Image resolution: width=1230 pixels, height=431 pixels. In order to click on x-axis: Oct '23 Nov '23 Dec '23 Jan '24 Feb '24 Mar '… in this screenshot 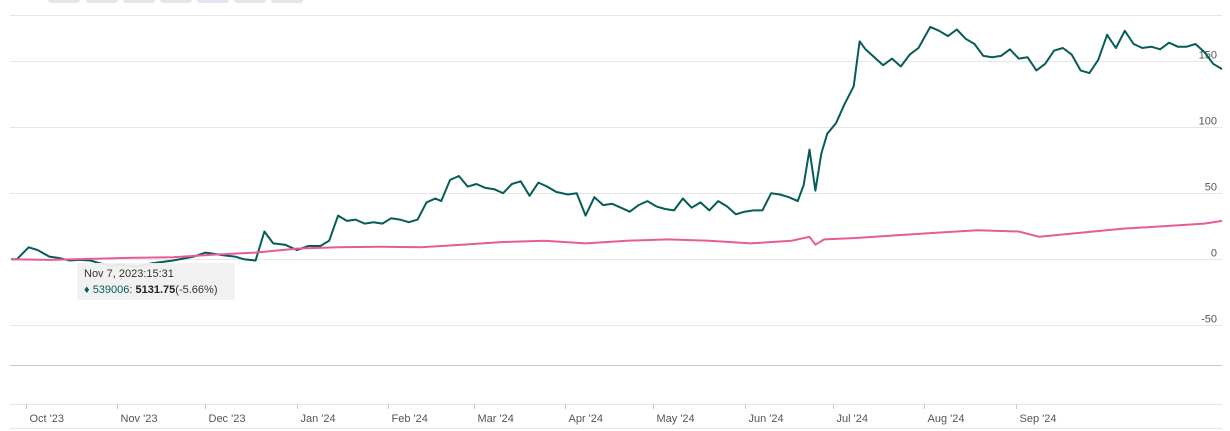, I will do `click(541, 414)`.